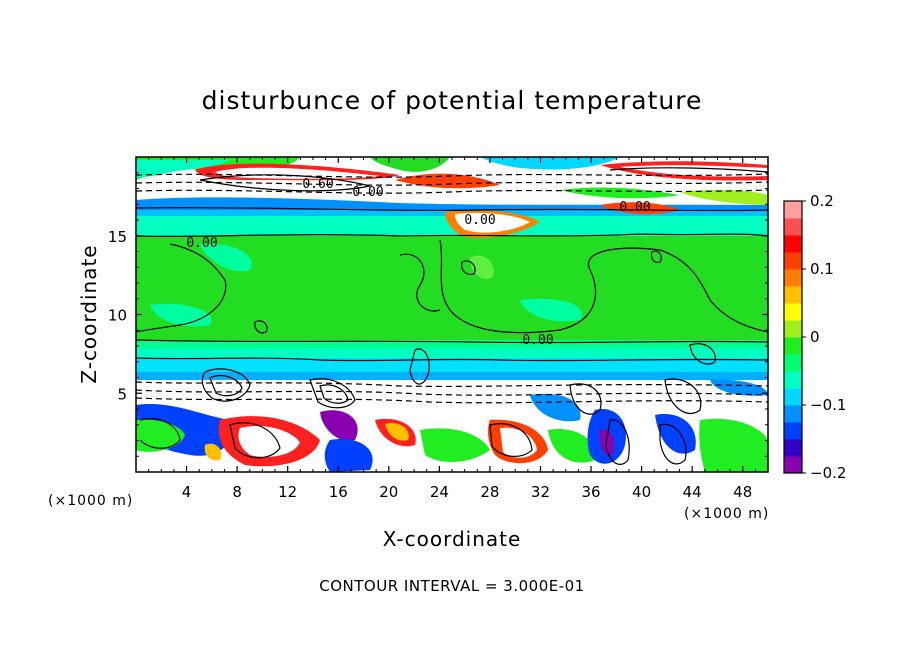 This screenshot has height=654, width=904. I want to click on x-tick-label: 20, so click(388, 492).